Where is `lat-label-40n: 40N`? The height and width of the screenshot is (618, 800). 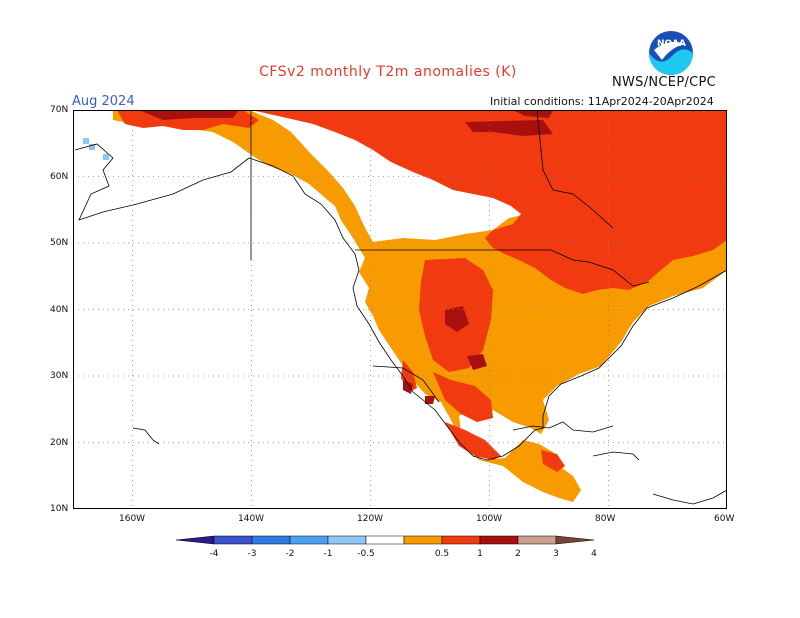 lat-label-40n: 40N is located at coordinates (59, 310).